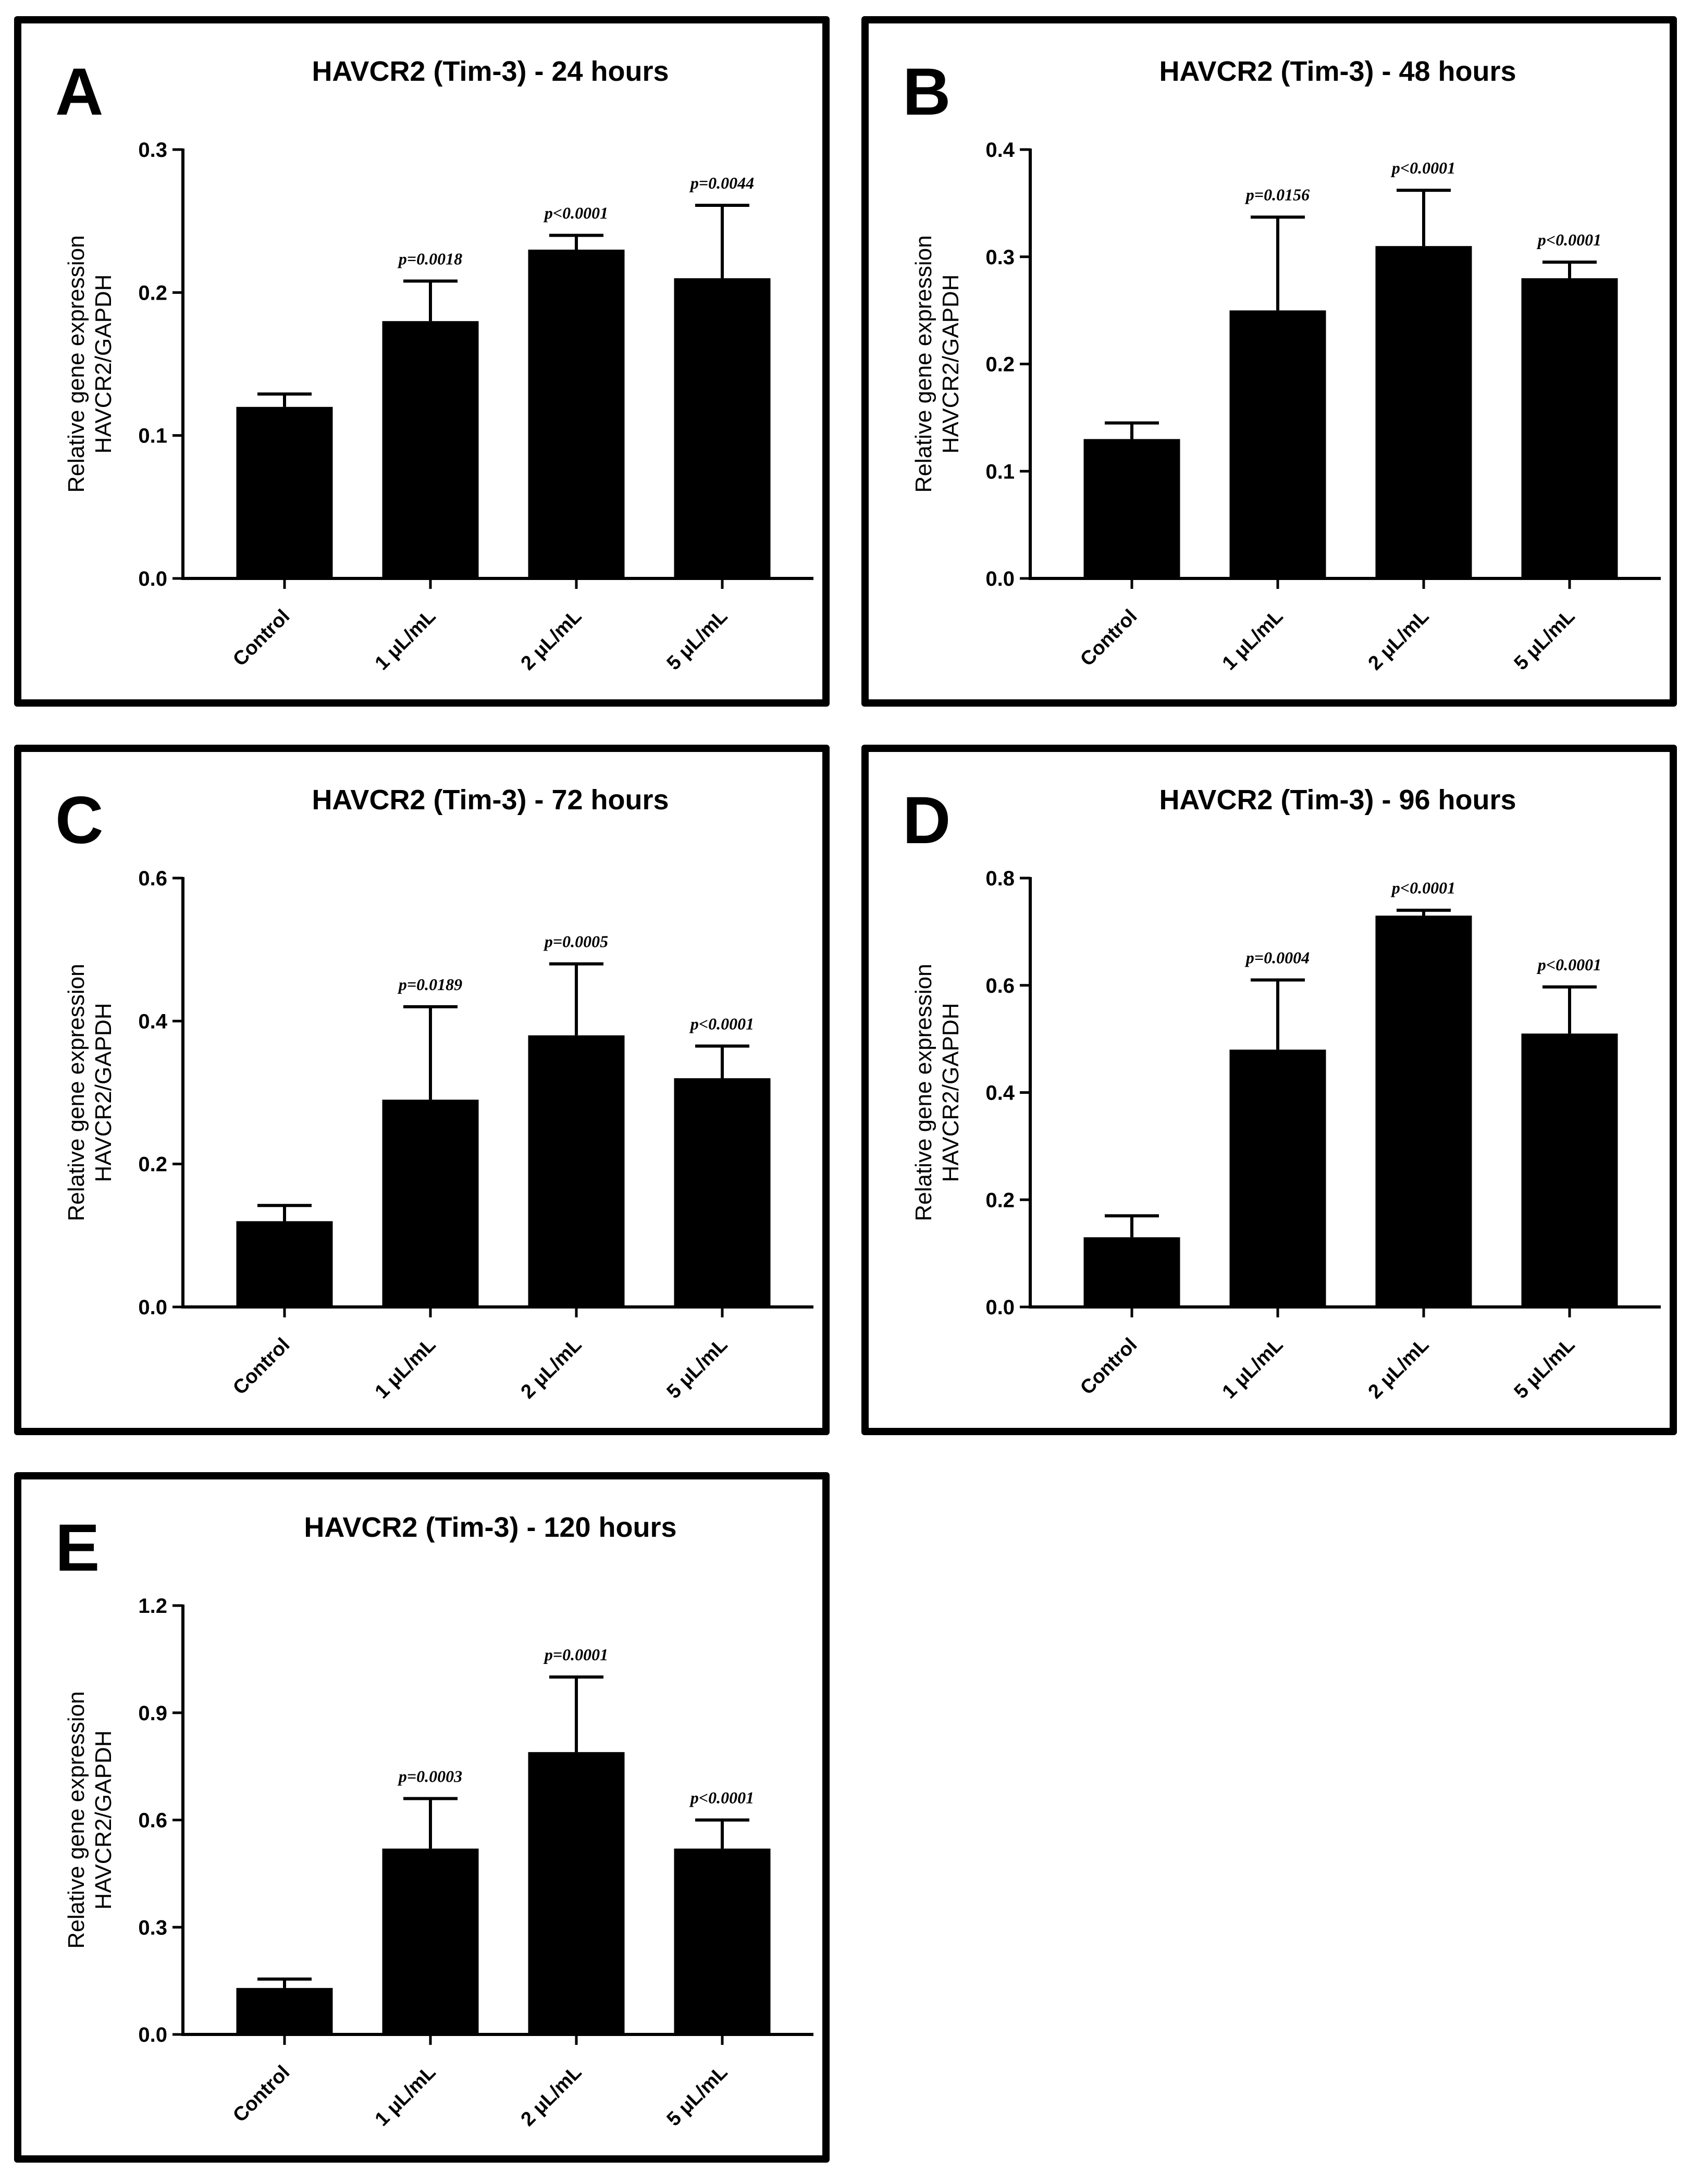 The width and height of the screenshot is (1691, 2184). I want to click on panel-letter: A, so click(79, 92).